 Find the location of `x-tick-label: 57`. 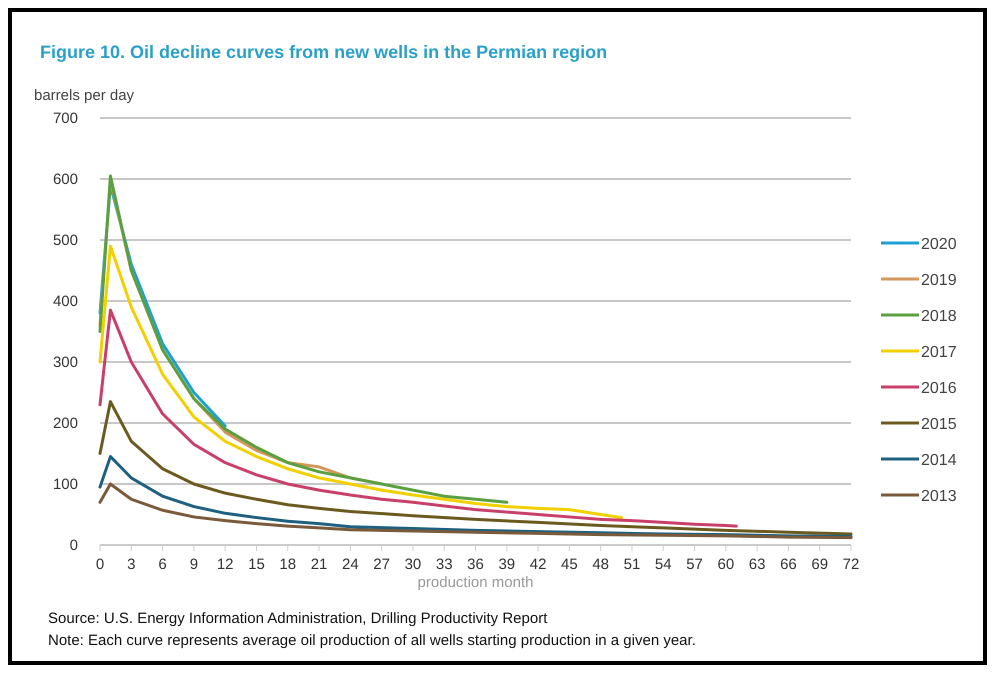

x-tick-label: 57 is located at coordinates (694, 564).